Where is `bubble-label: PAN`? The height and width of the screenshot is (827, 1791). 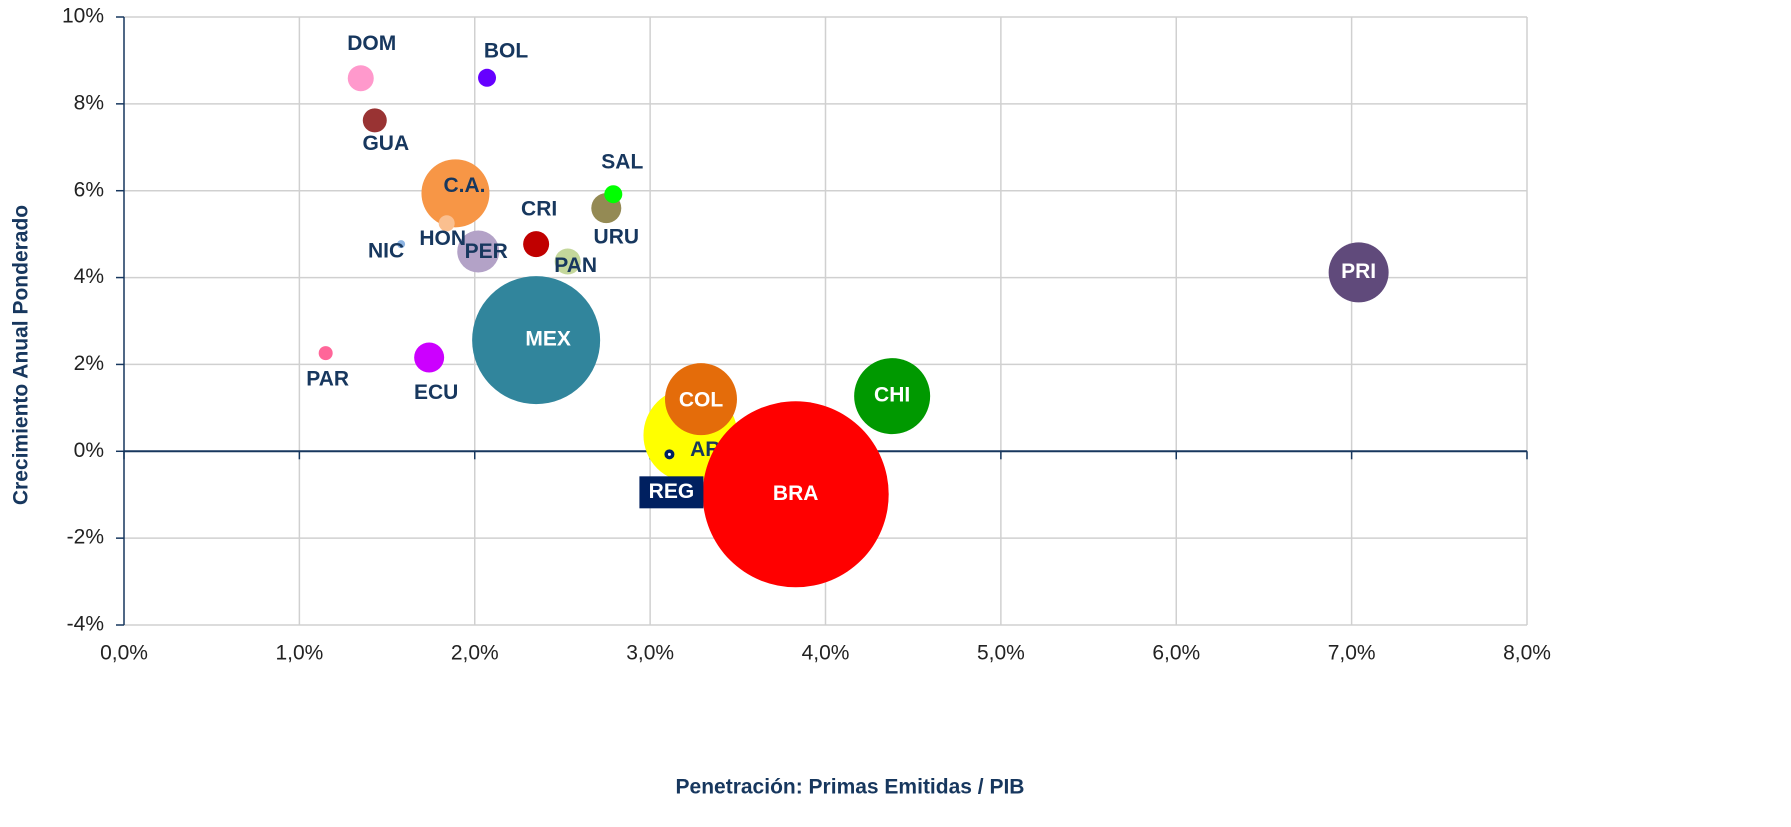 bubble-label: PAN is located at coordinates (575, 265).